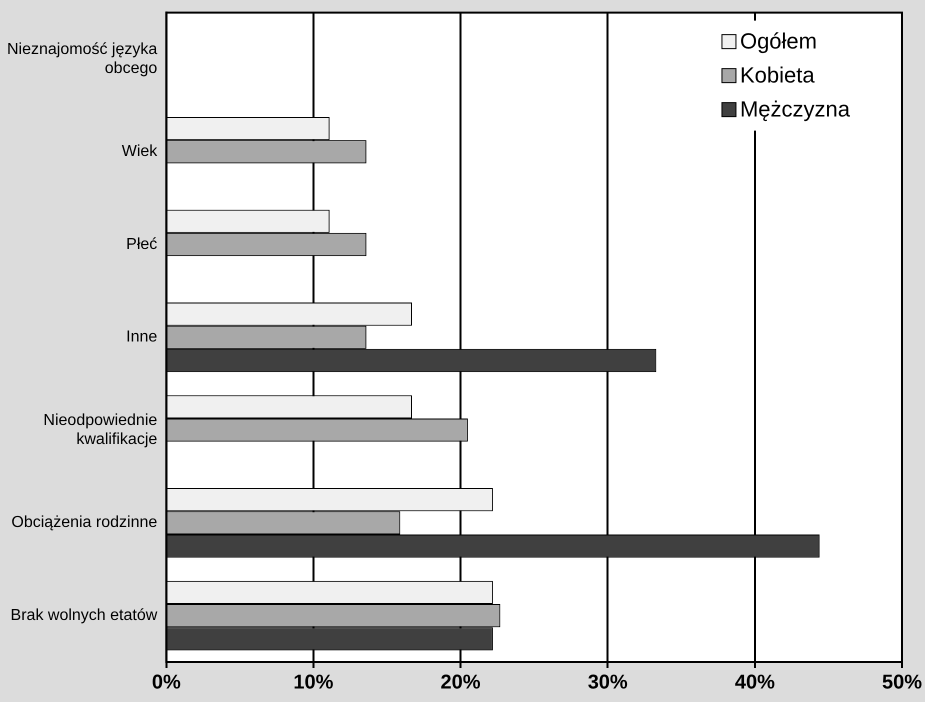 The width and height of the screenshot is (925, 702). What do you see at coordinates (82, 58) in the screenshot?
I see `y-tick-label: Nieznajomość języka obcego` at bounding box center [82, 58].